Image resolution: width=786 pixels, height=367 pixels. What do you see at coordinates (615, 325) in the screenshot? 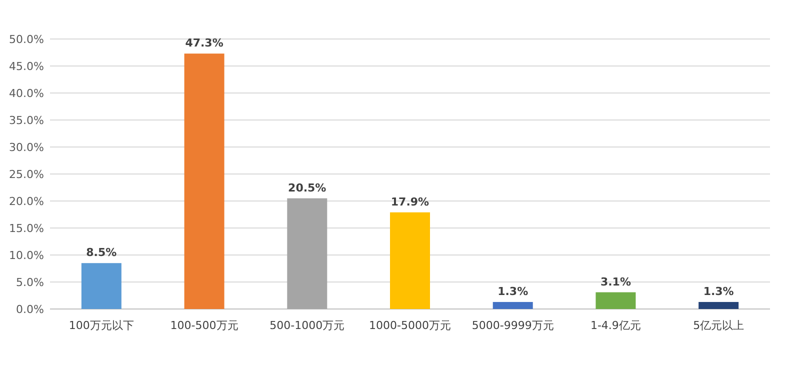
I see `x-tick-label: 1-4.9亿元` at bounding box center [615, 325].